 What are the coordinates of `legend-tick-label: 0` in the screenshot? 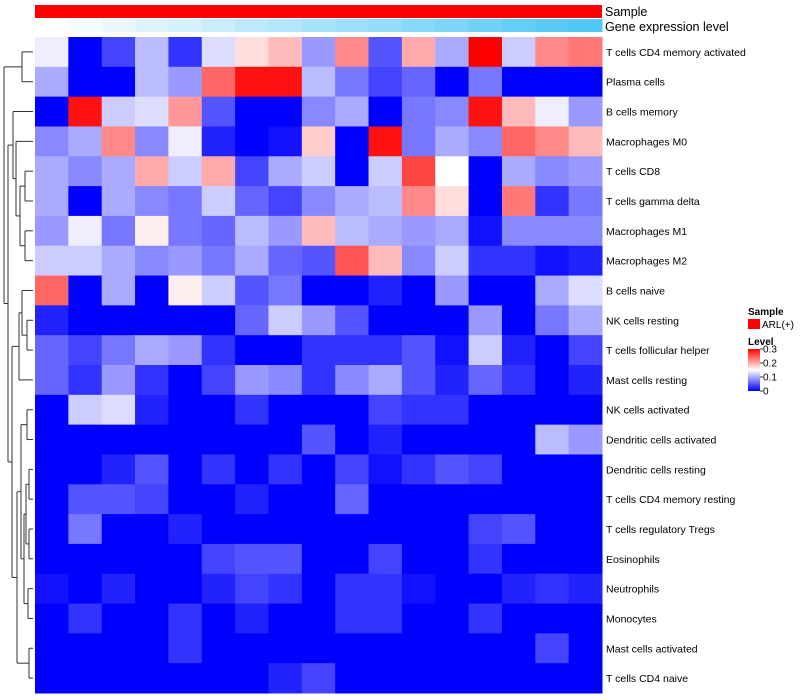 It's located at (766, 392).